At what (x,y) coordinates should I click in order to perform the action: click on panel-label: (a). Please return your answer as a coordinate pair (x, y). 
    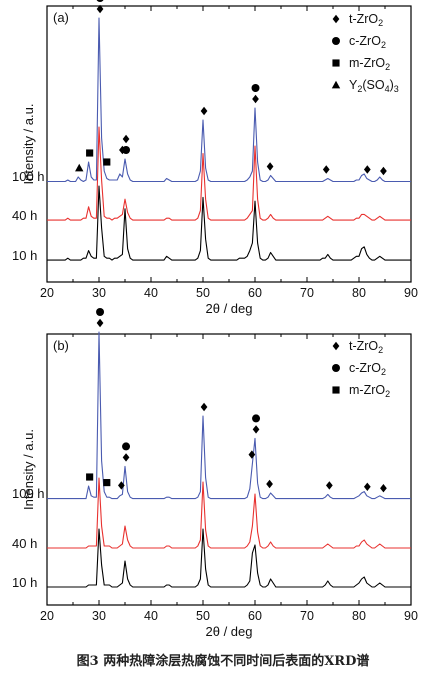
    Looking at the image, I should click on (61, 17).